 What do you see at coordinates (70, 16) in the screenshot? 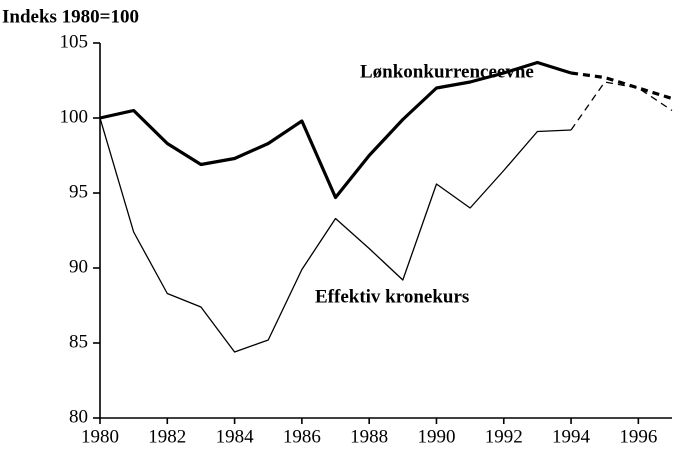
I see `y-axis-label: Indeks 1980=100` at bounding box center [70, 16].